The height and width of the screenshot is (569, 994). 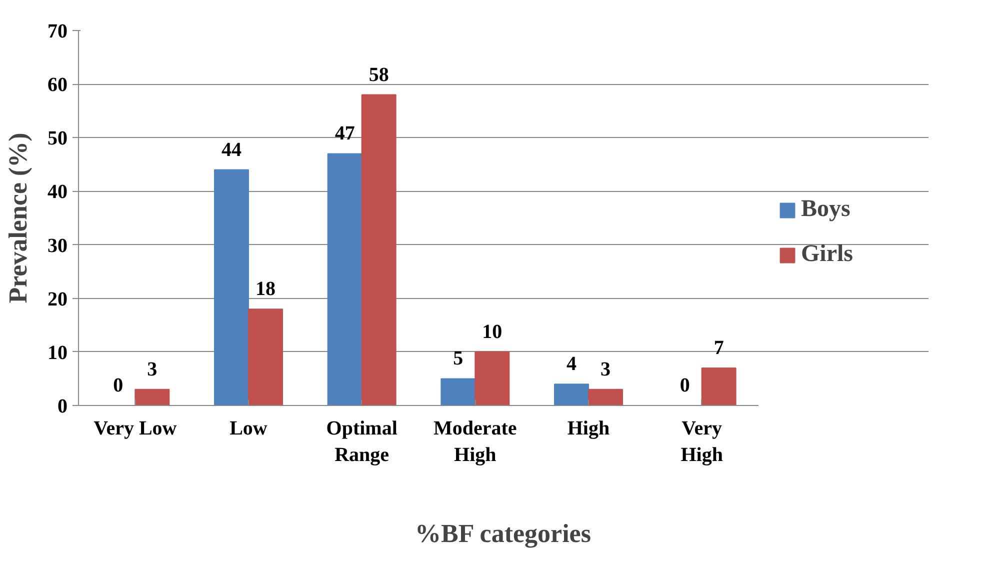 What do you see at coordinates (344, 133) in the screenshot?
I see `data-label: 47` at bounding box center [344, 133].